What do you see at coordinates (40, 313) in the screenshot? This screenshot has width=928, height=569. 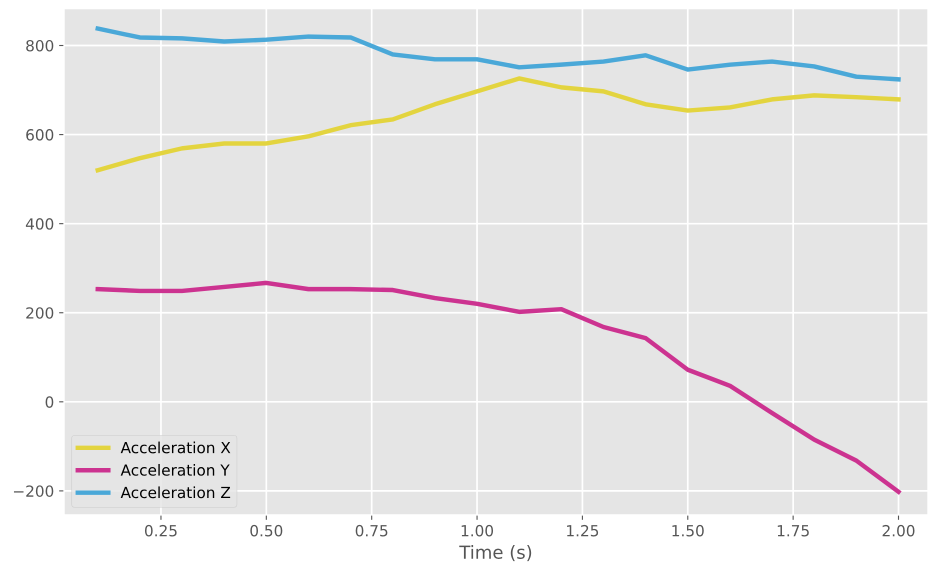 I see `y-tick-label: 200` at bounding box center [40, 313].